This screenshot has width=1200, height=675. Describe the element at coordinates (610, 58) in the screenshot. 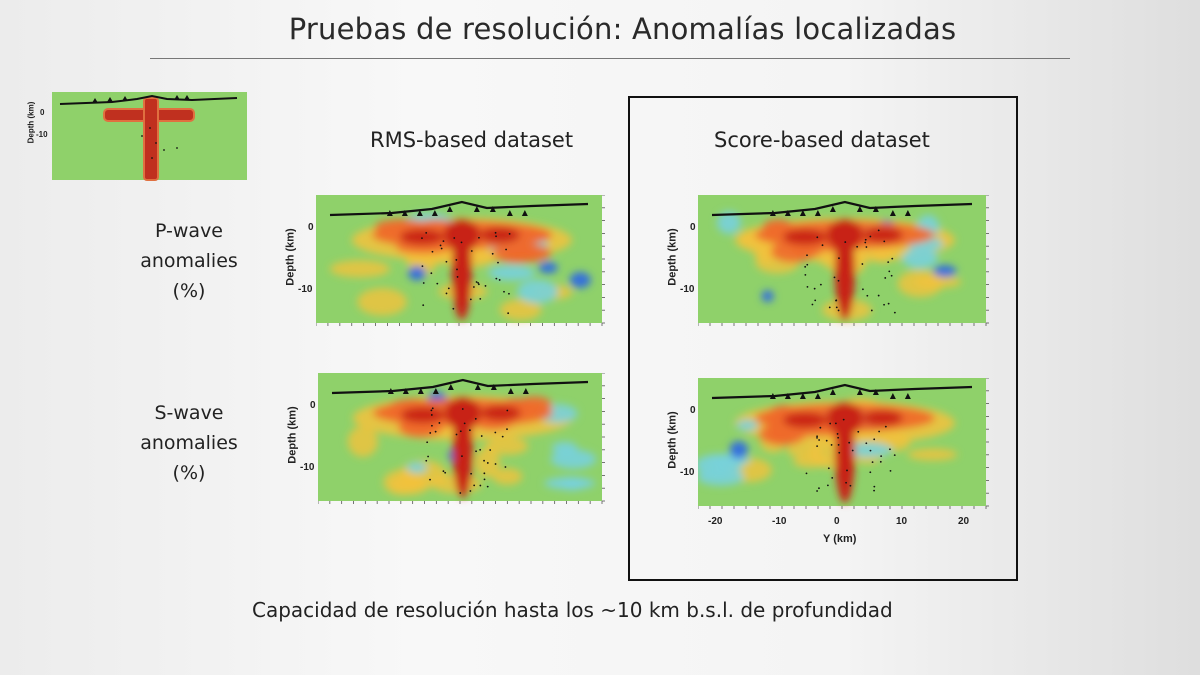

I see `title-divider` at that location.